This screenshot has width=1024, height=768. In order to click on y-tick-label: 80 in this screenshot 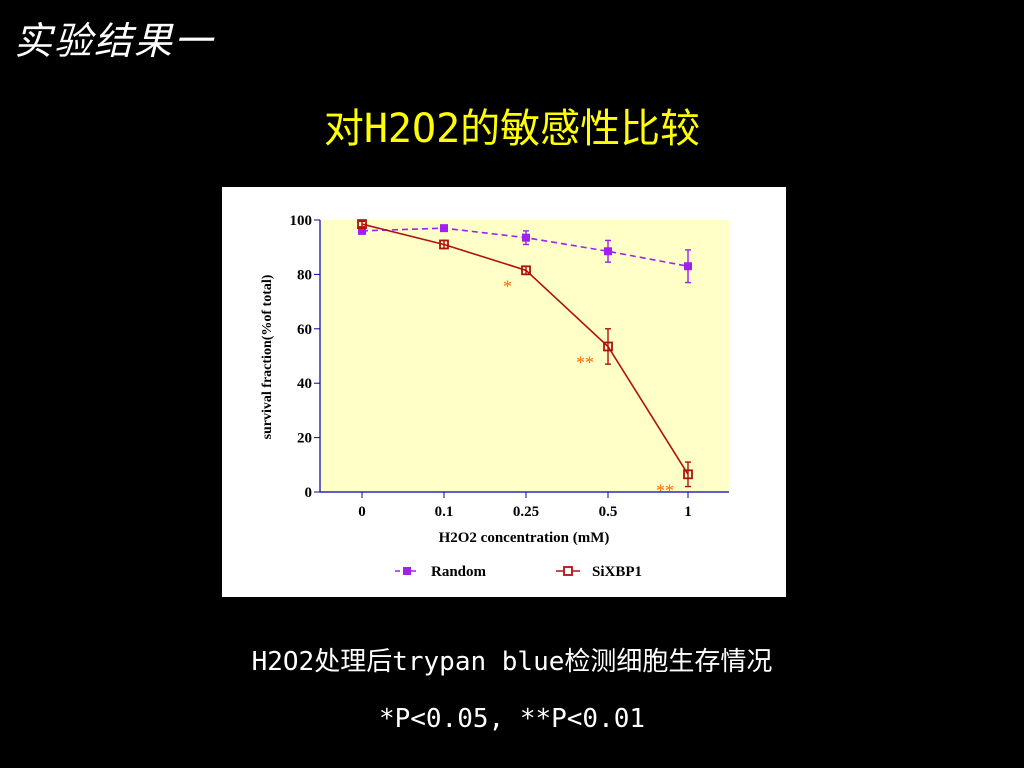, I will do `click(304, 275)`.